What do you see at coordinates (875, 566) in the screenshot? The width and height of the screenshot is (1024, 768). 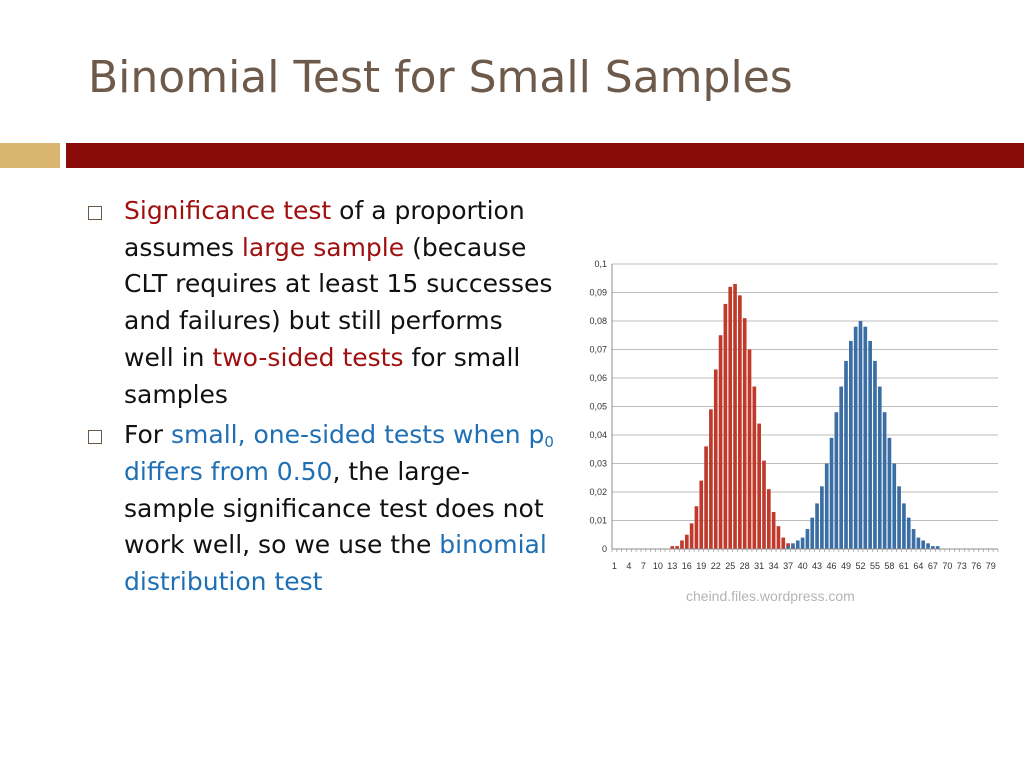 I see `x-tick-label: 55` at bounding box center [875, 566].